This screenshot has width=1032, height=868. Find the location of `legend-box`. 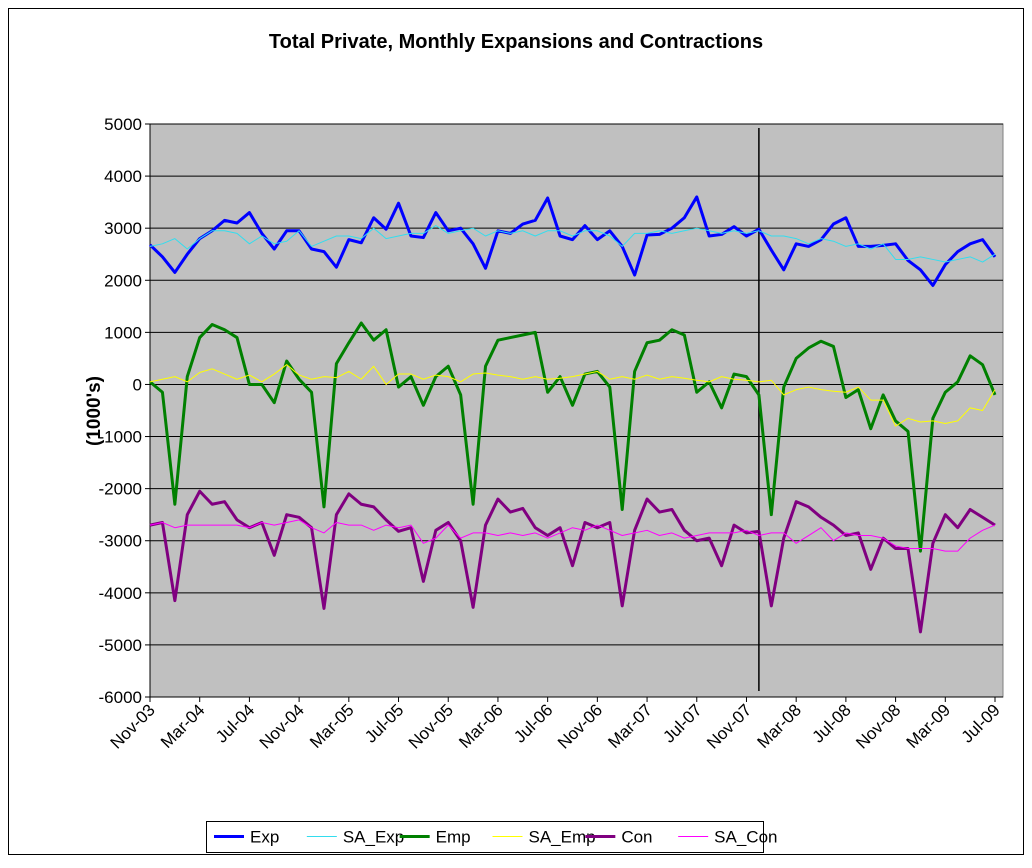

legend-box is located at coordinates (485, 837).